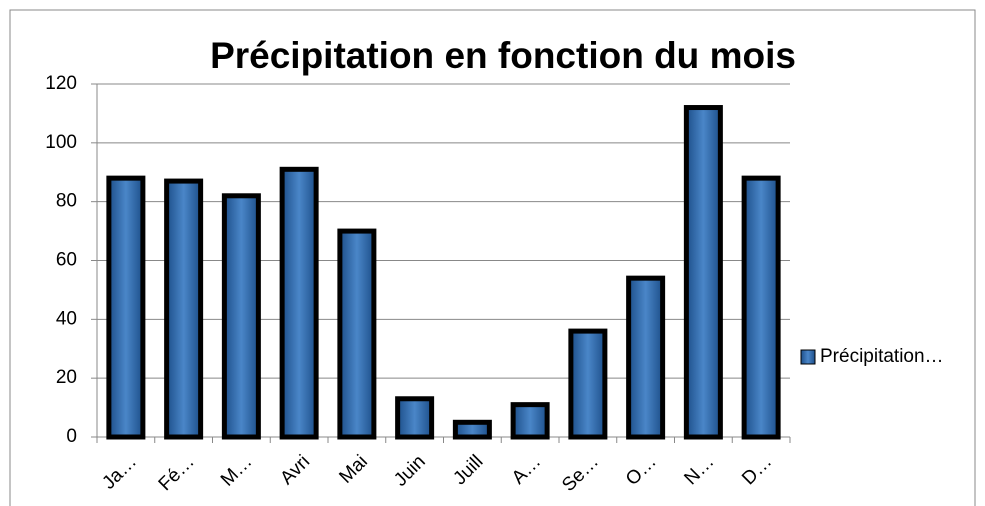  I want to click on y-tick-label: 100, so click(61, 142).